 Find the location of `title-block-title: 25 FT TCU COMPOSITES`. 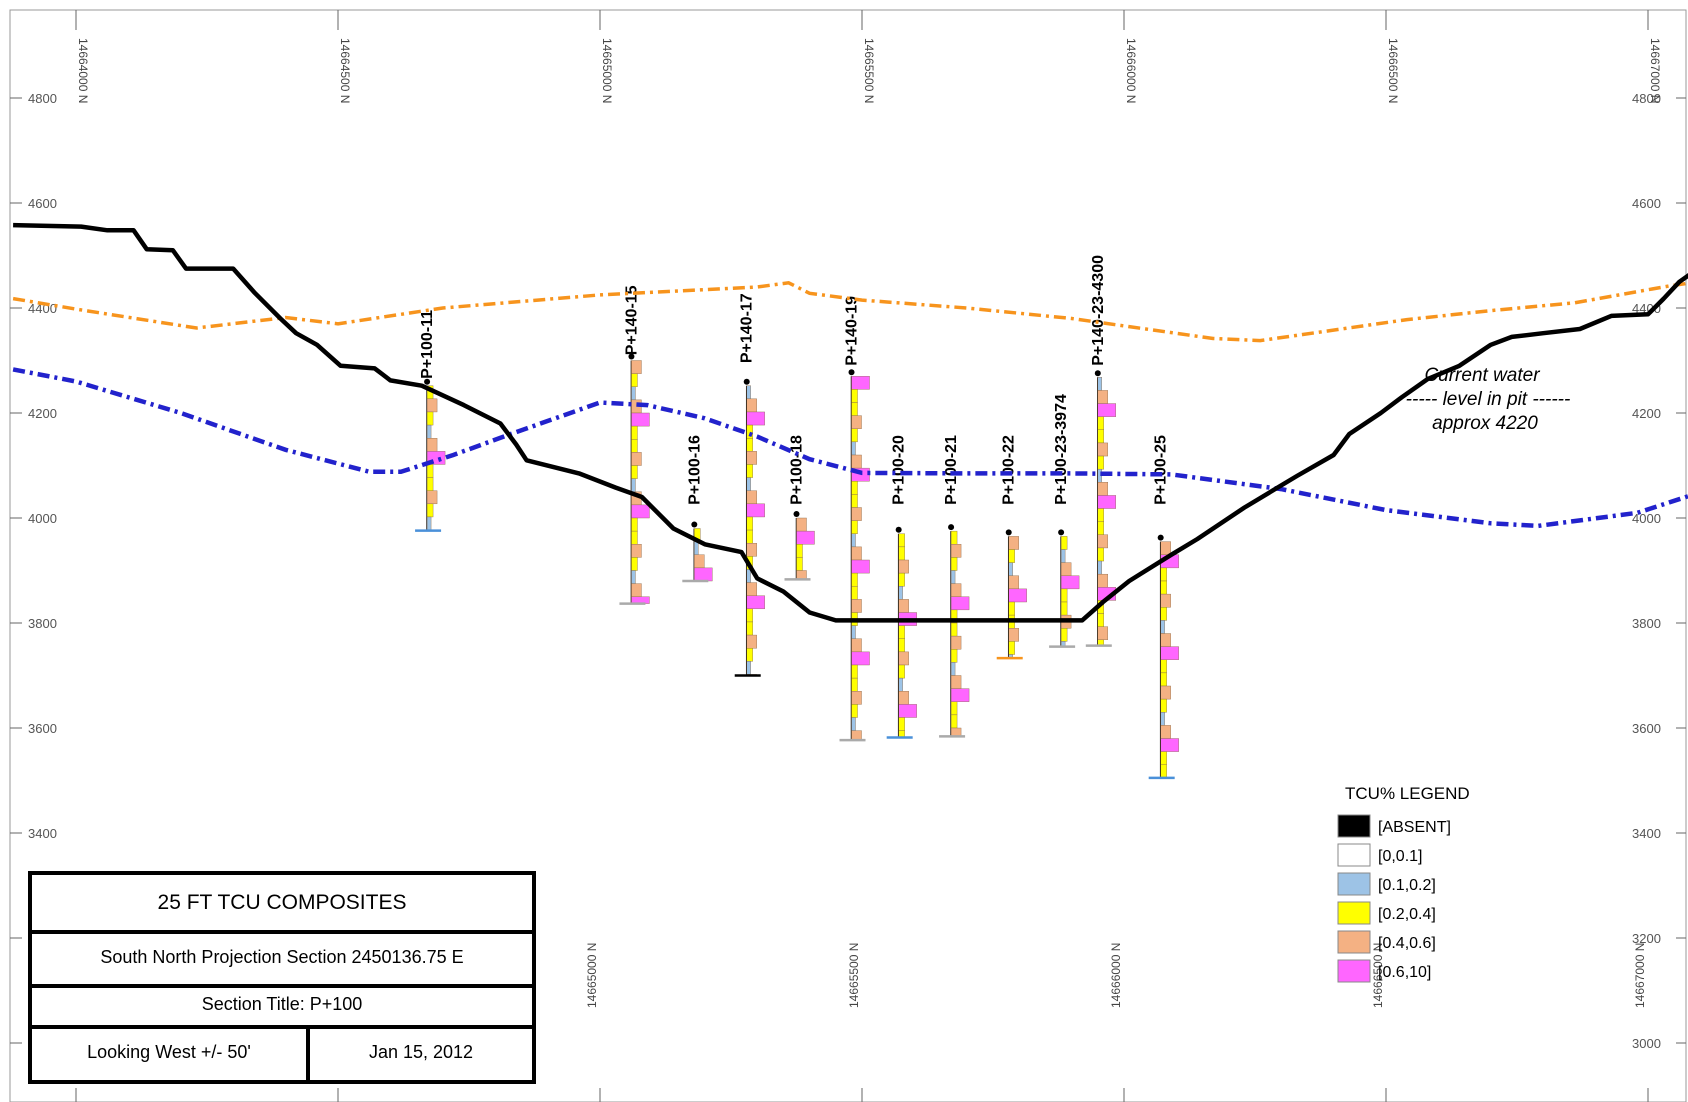

title-block-title: 25 FT TCU COMPOSITES is located at coordinates (282, 904).